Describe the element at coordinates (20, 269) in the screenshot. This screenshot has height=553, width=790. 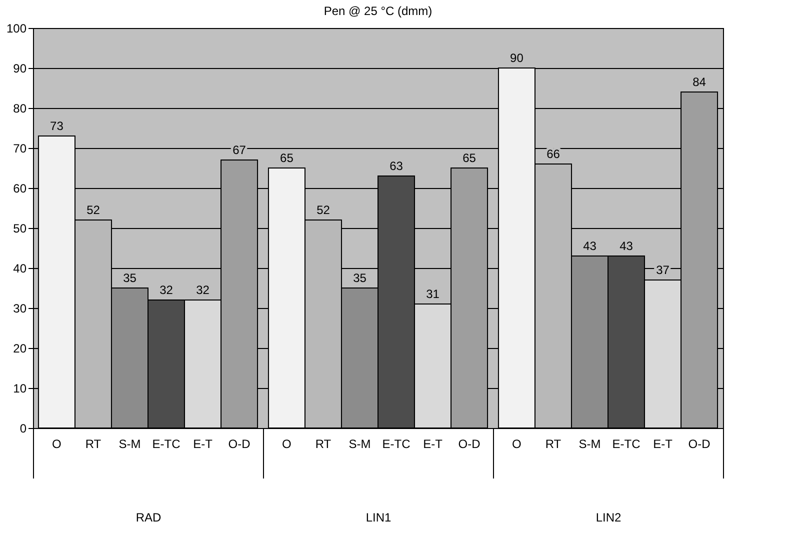
I see `y-tick-label: 40` at that location.